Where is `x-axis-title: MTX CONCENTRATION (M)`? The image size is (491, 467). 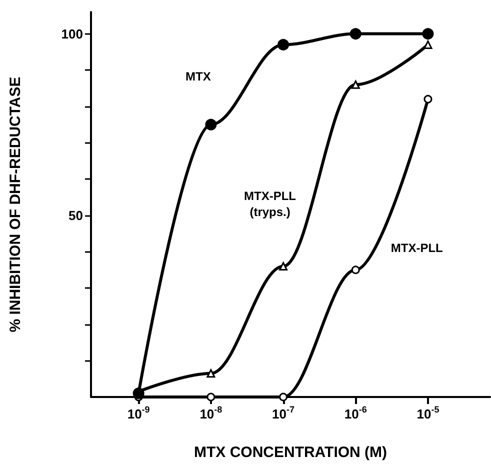 x-axis-title: MTX CONCENTRATION (M) is located at coordinates (291, 452).